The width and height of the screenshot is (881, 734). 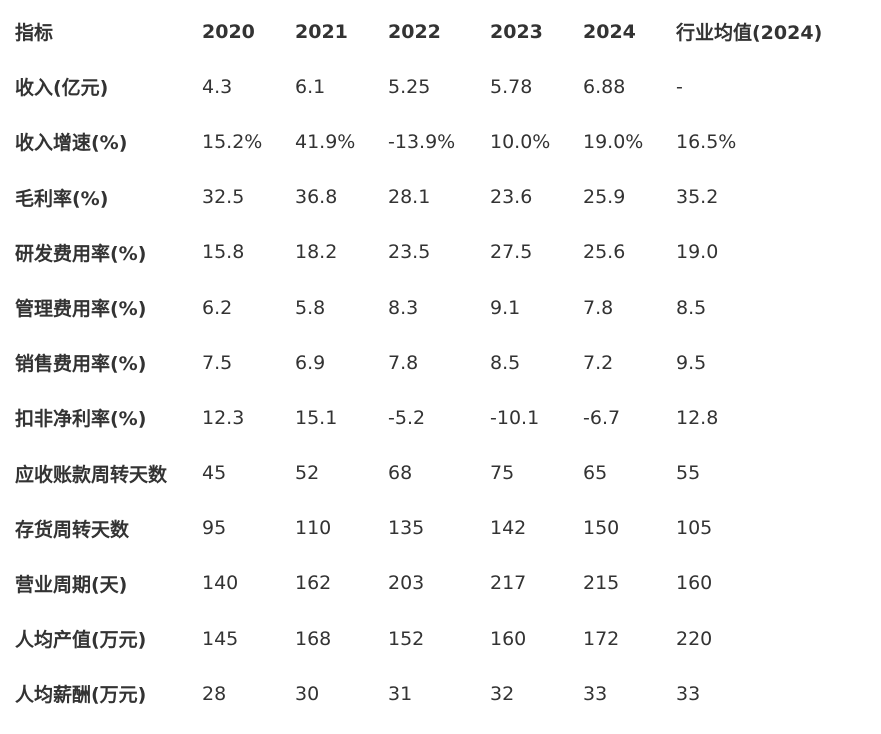 I want to click on row-label: 人均薪酬(万元), so click(x=81, y=695).